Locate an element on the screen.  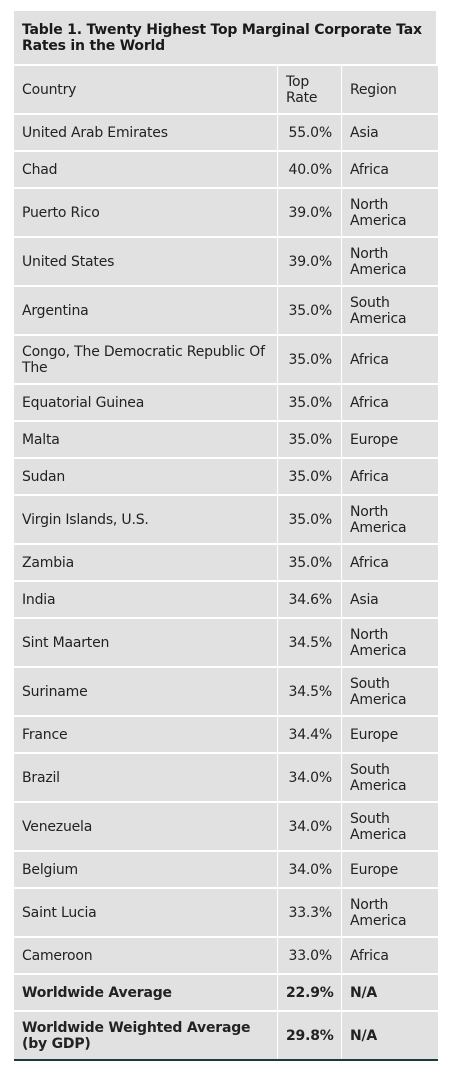
header-region: Region is located at coordinates (389, 90).